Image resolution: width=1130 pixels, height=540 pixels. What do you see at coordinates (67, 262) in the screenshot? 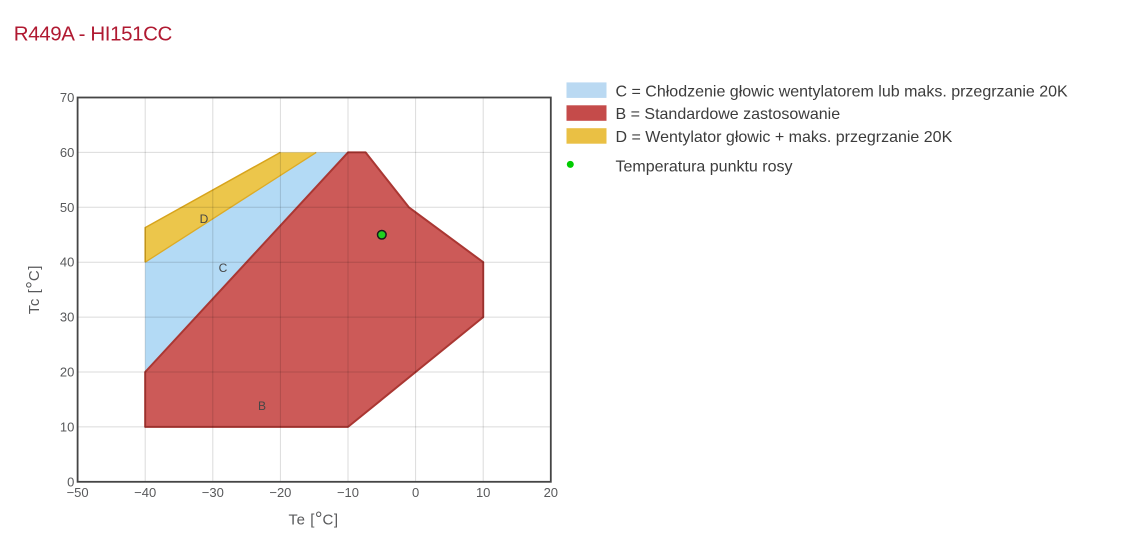
I see `svg-text: 40` at bounding box center [67, 262].